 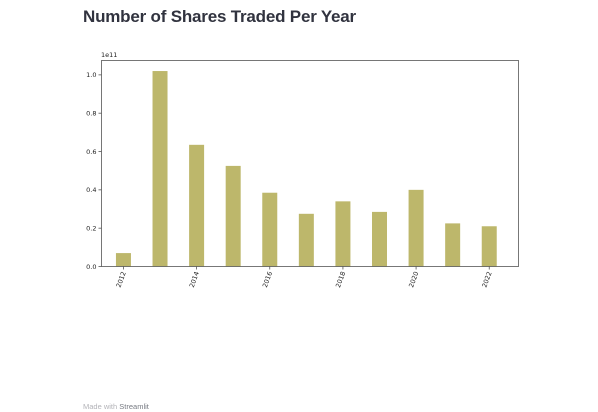 What do you see at coordinates (233, 216) in the screenshot?
I see `bar-2015` at bounding box center [233, 216].